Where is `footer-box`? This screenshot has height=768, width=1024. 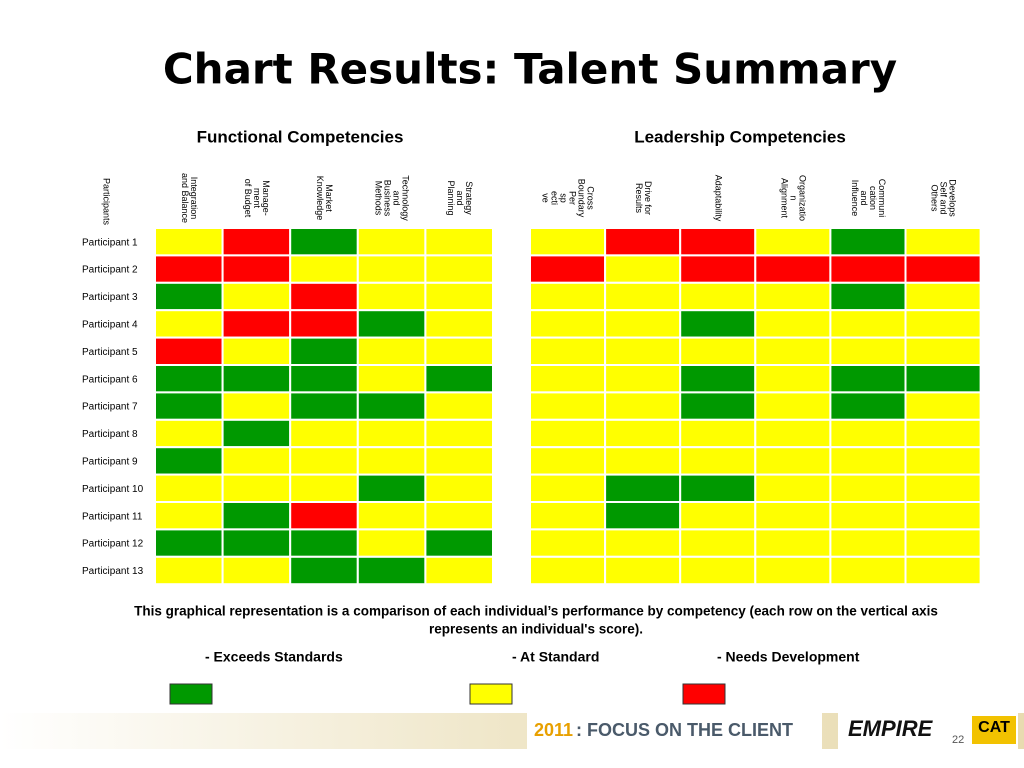 footer-box is located at coordinates (674, 731).